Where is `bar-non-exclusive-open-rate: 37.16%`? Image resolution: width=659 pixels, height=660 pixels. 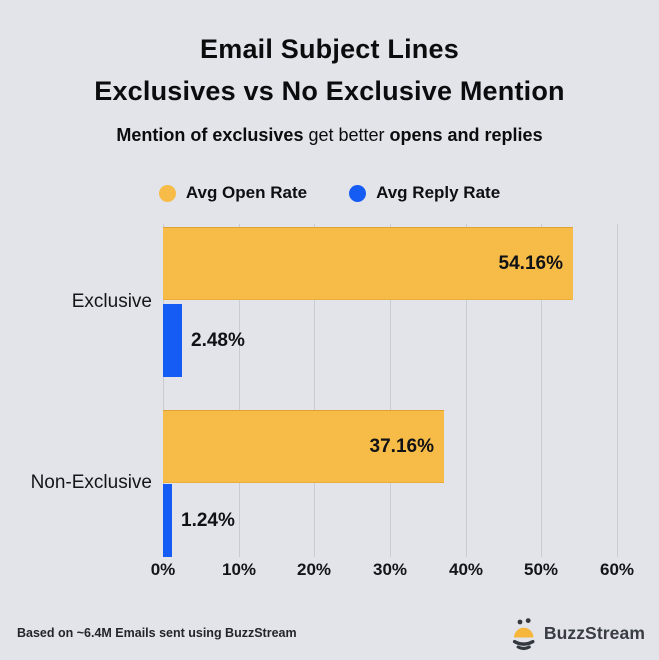
bar-non-exclusive-open-rate: 37.16% is located at coordinates (303, 446).